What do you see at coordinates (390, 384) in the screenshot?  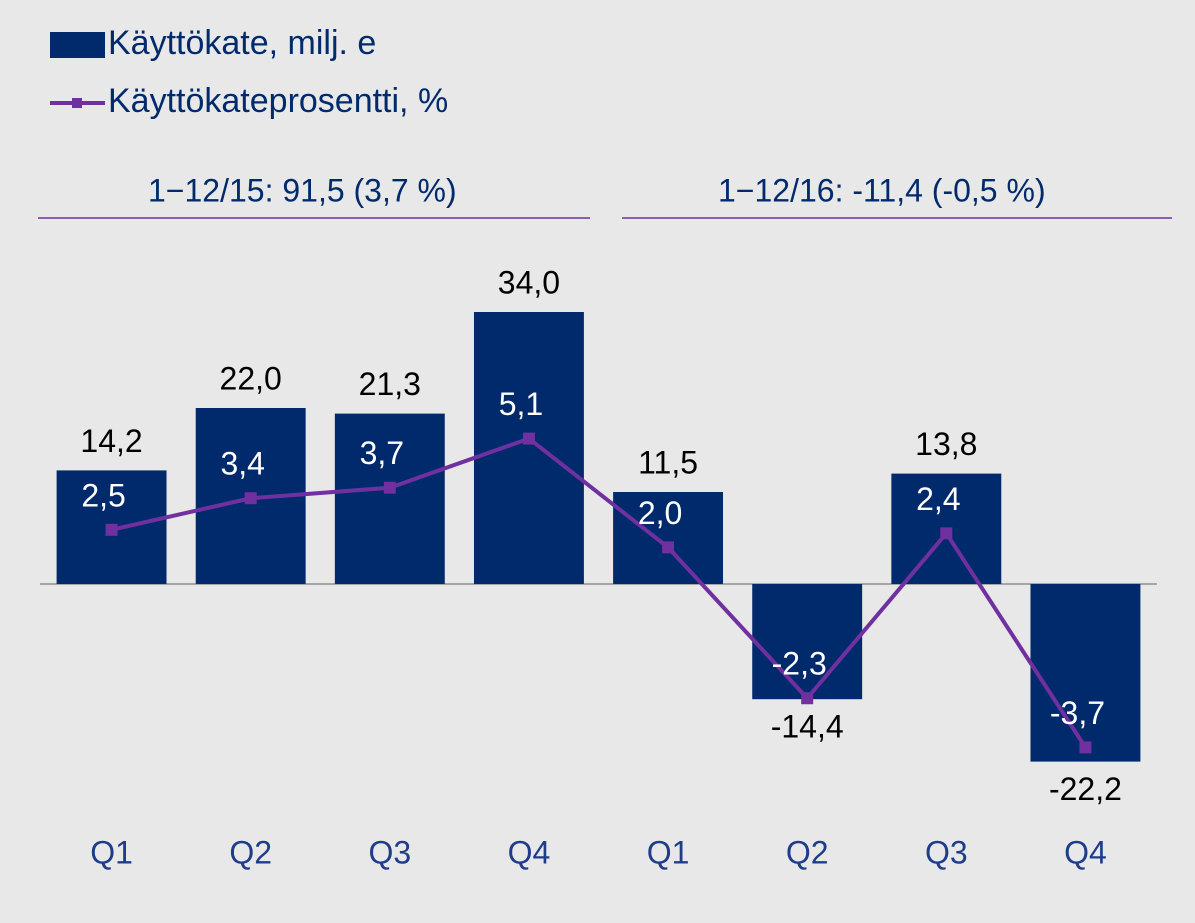 I see `data-label: 21,3` at bounding box center [390, 384].